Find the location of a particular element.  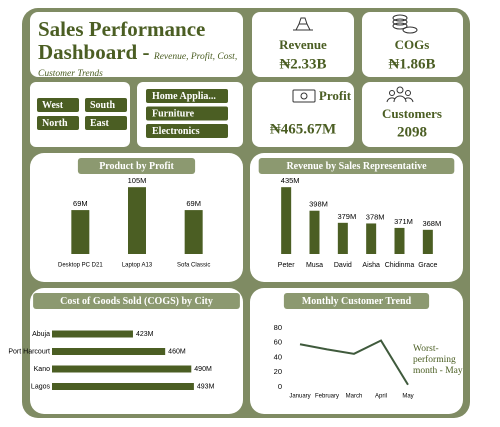

icons is located at coordinates (355, 58).